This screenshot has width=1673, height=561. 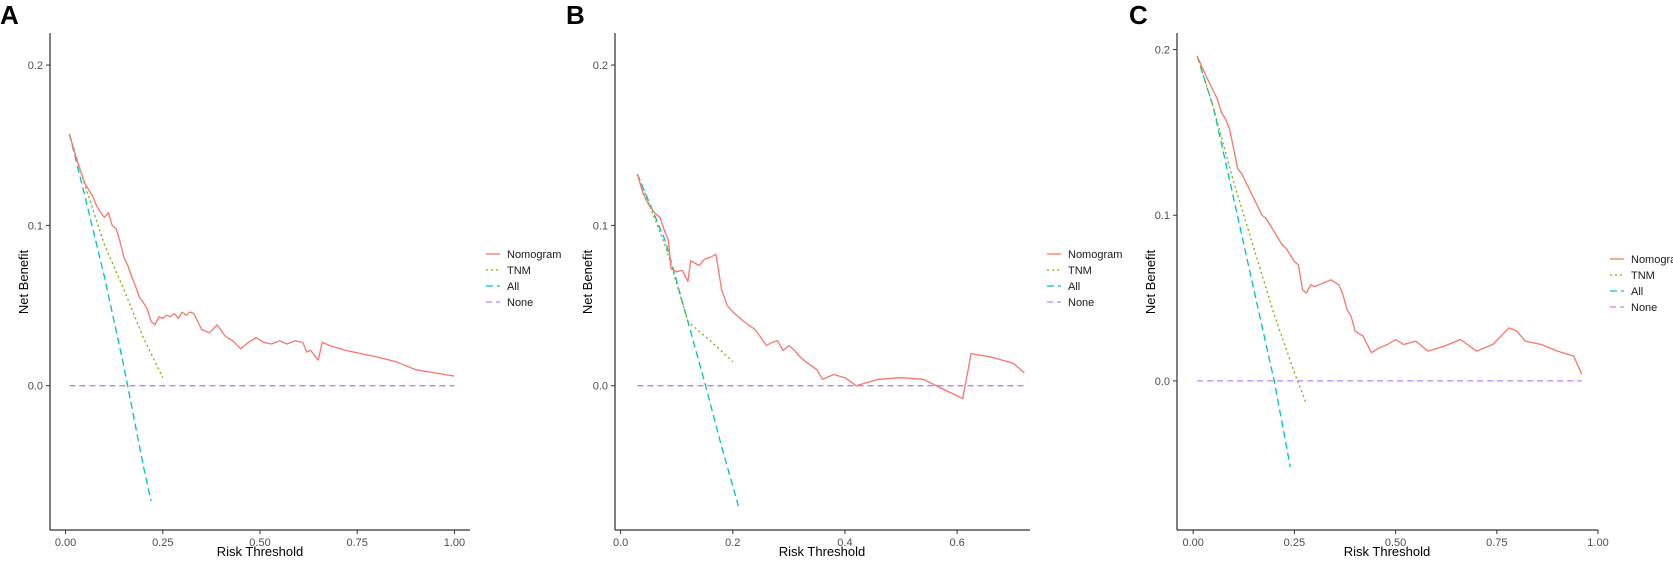 I want to click on x-tick-label: 0.0, so click(x=620, y=543).